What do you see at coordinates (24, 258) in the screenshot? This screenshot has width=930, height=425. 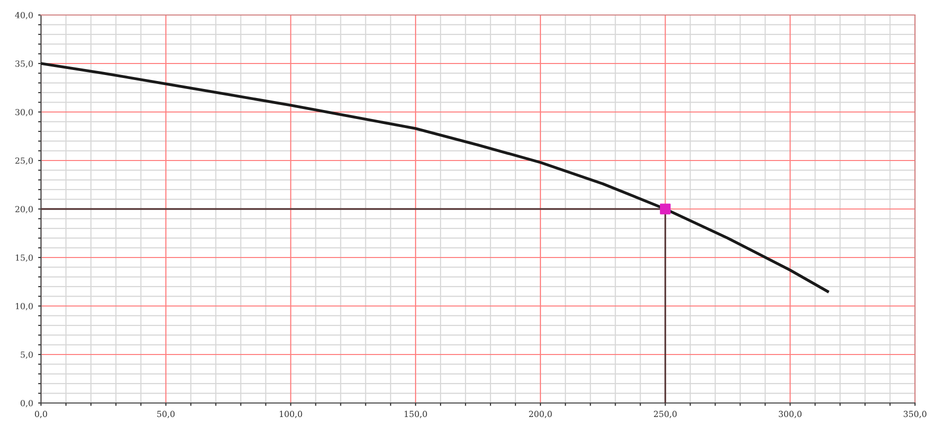 I see `y-tick-label: 15,0` at bounding box center [24, 258].